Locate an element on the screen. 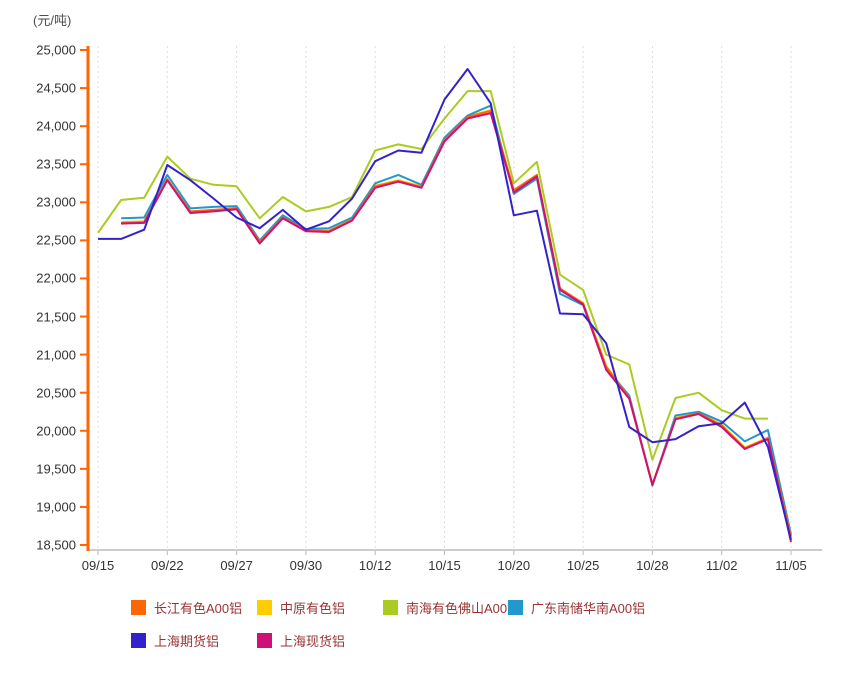 This screenshot has height=675, width=856. legend-item-3: 南海有色佛山A00铝 is located at coordinates (452, 607).